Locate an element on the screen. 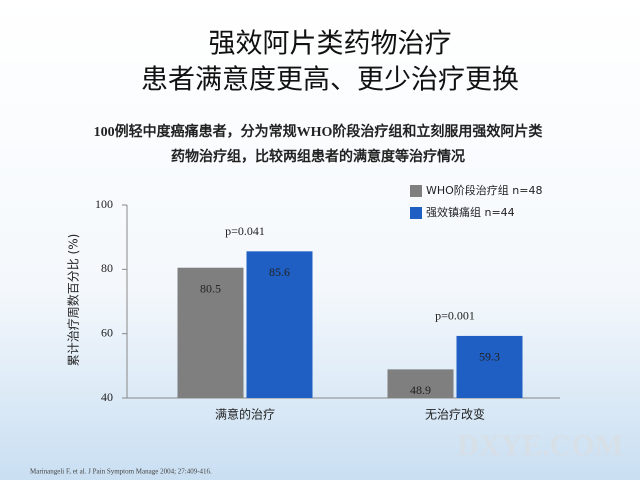 This screenshot has height=480, width=640. legend-label: WHO阶段治疗组 n=48 is located at coordinates (484, 190).